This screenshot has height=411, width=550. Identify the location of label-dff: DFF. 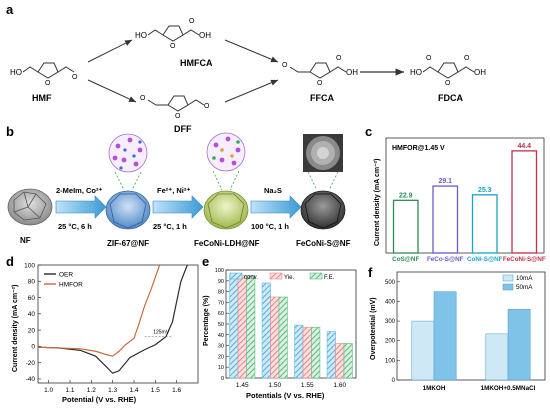
(183, 129).